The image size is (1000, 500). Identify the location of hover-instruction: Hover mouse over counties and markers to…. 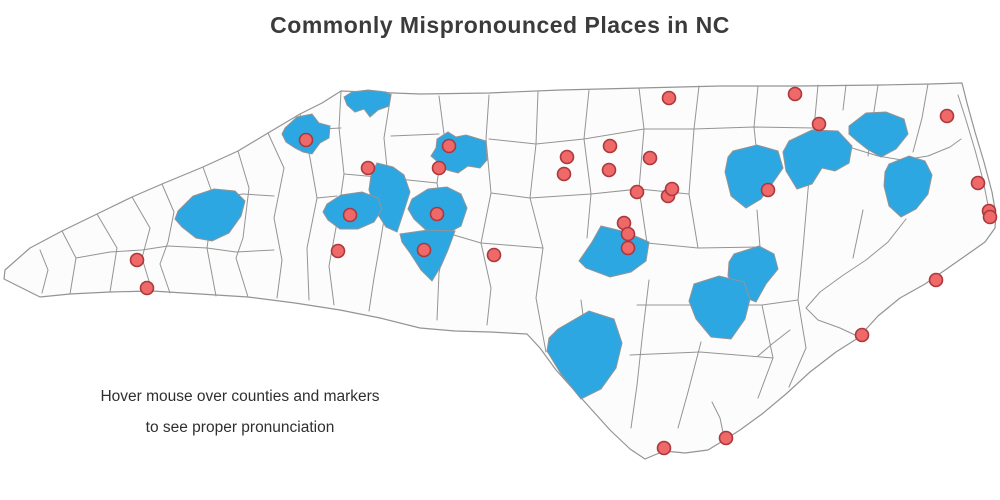
(240, 412).